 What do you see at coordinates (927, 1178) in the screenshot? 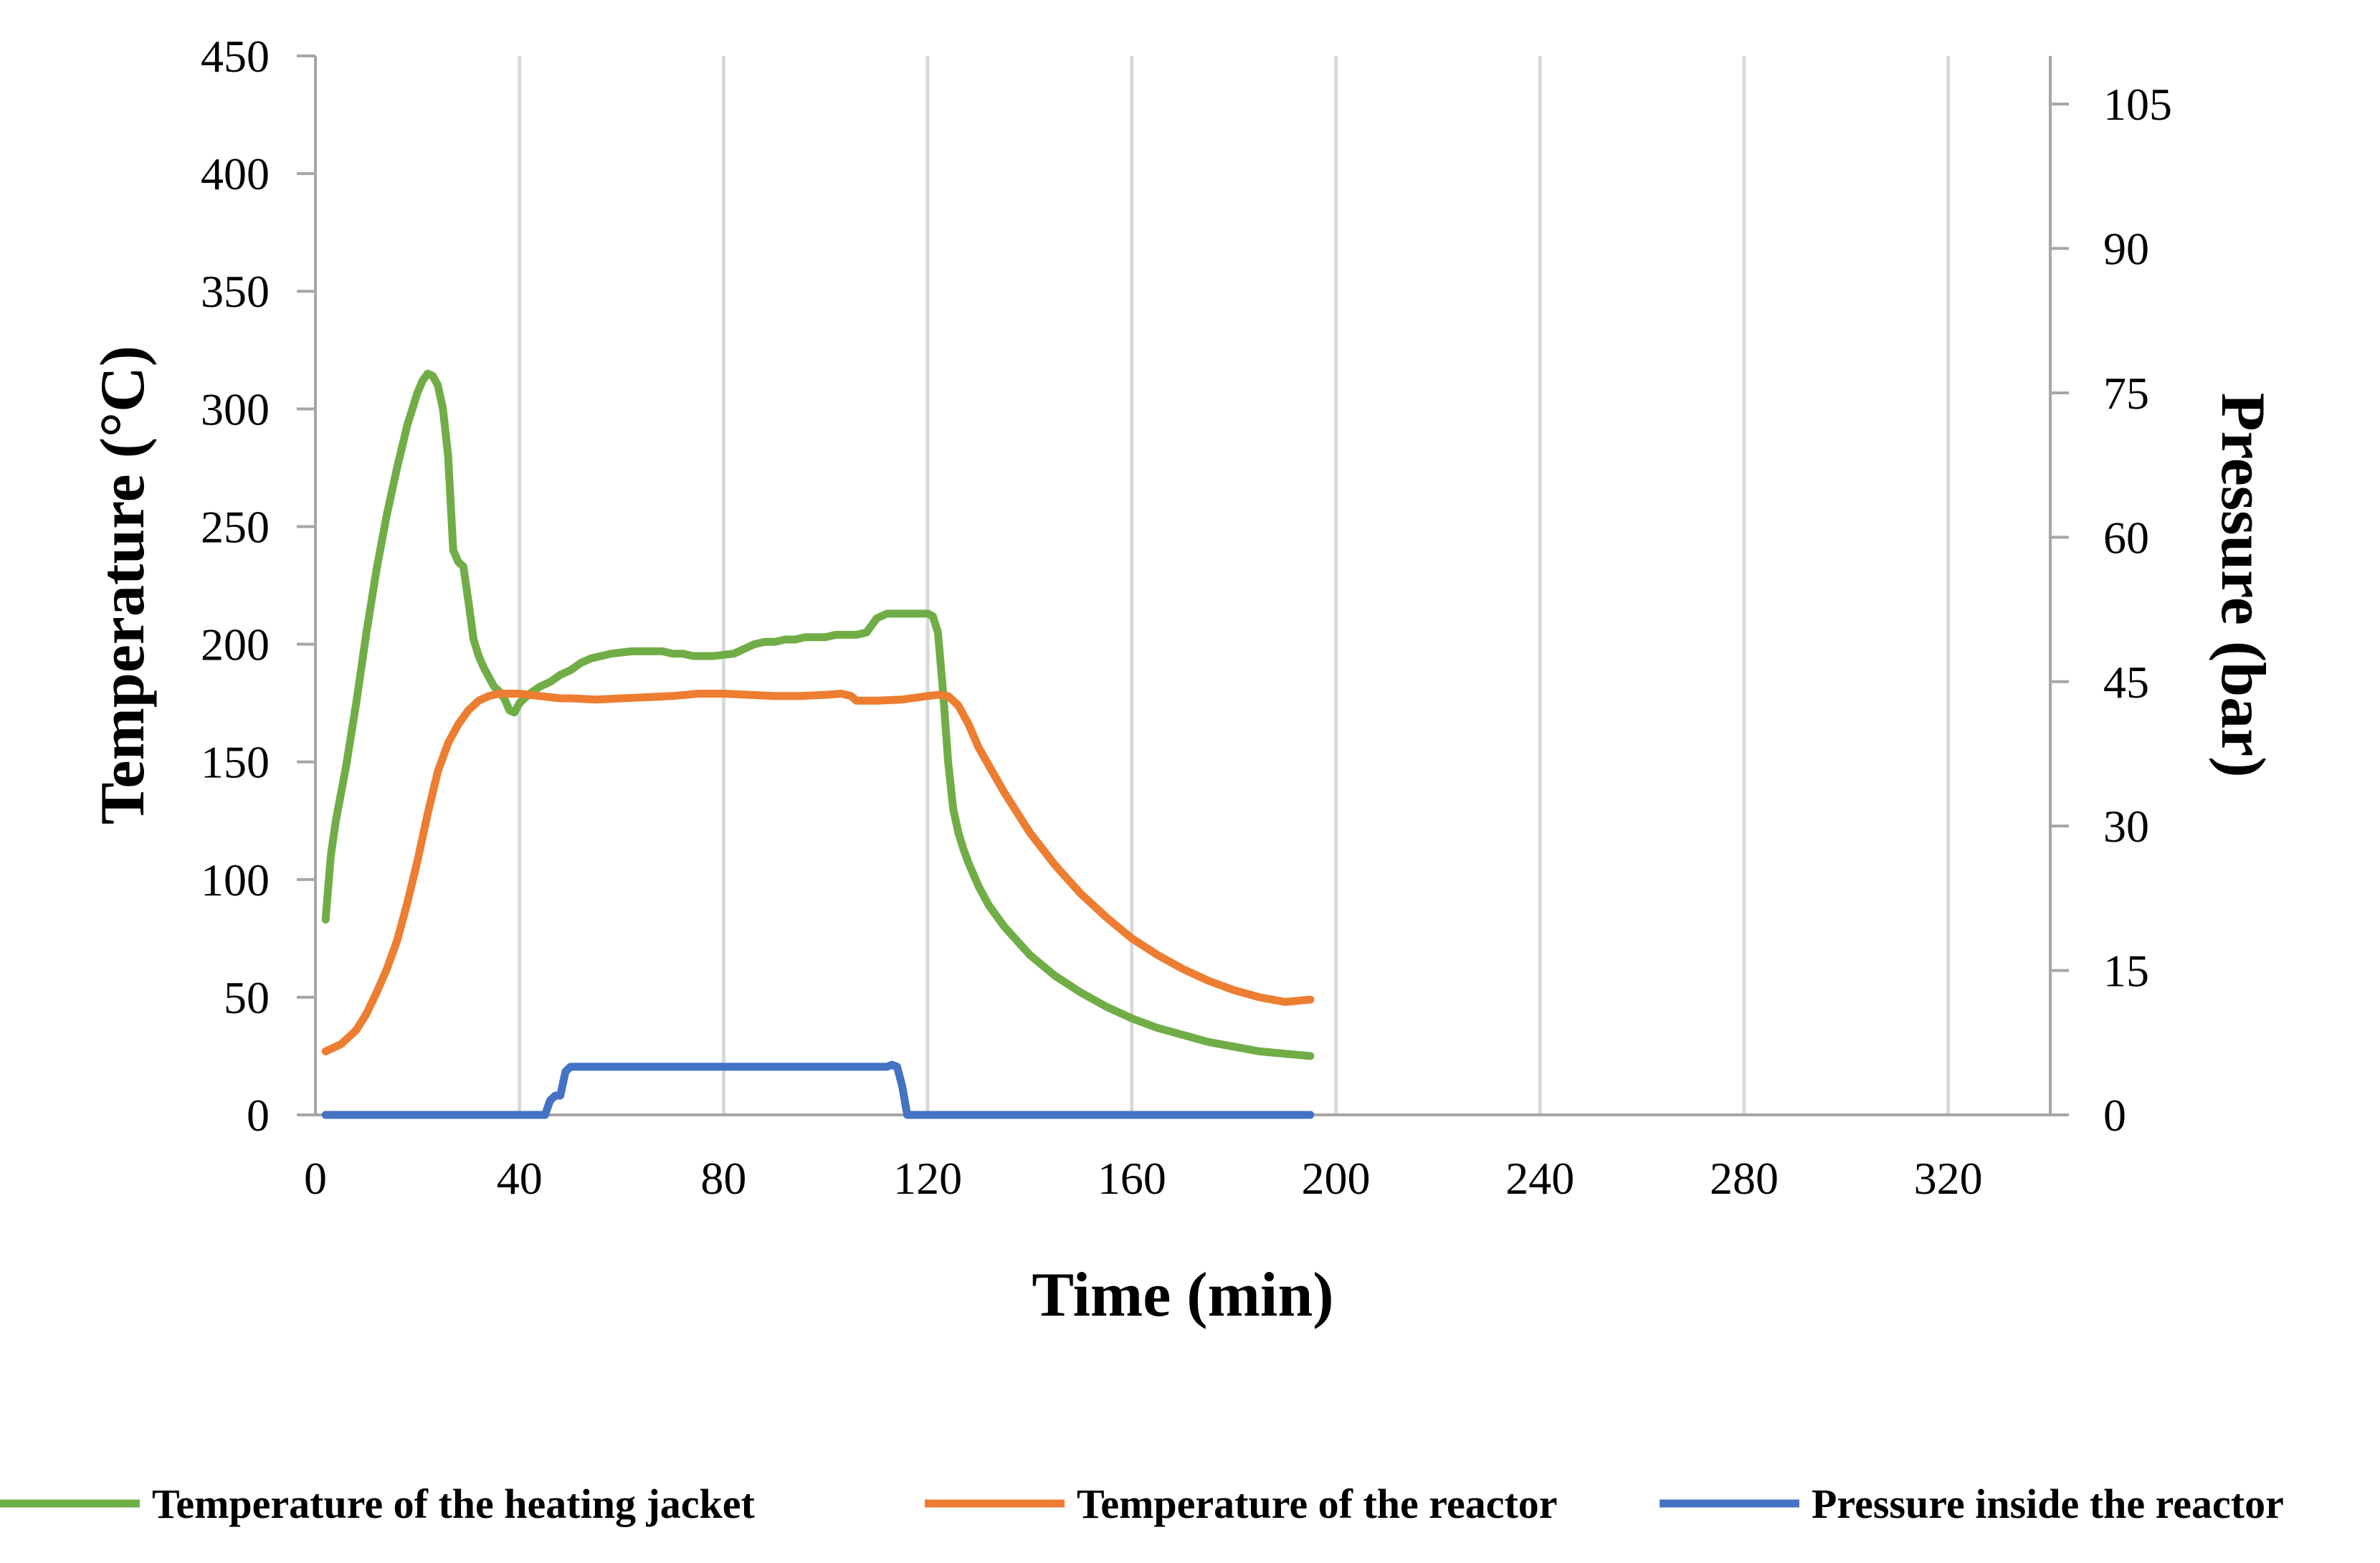
I see `x-tick-label: 120` at bounding box center [927, 1178].